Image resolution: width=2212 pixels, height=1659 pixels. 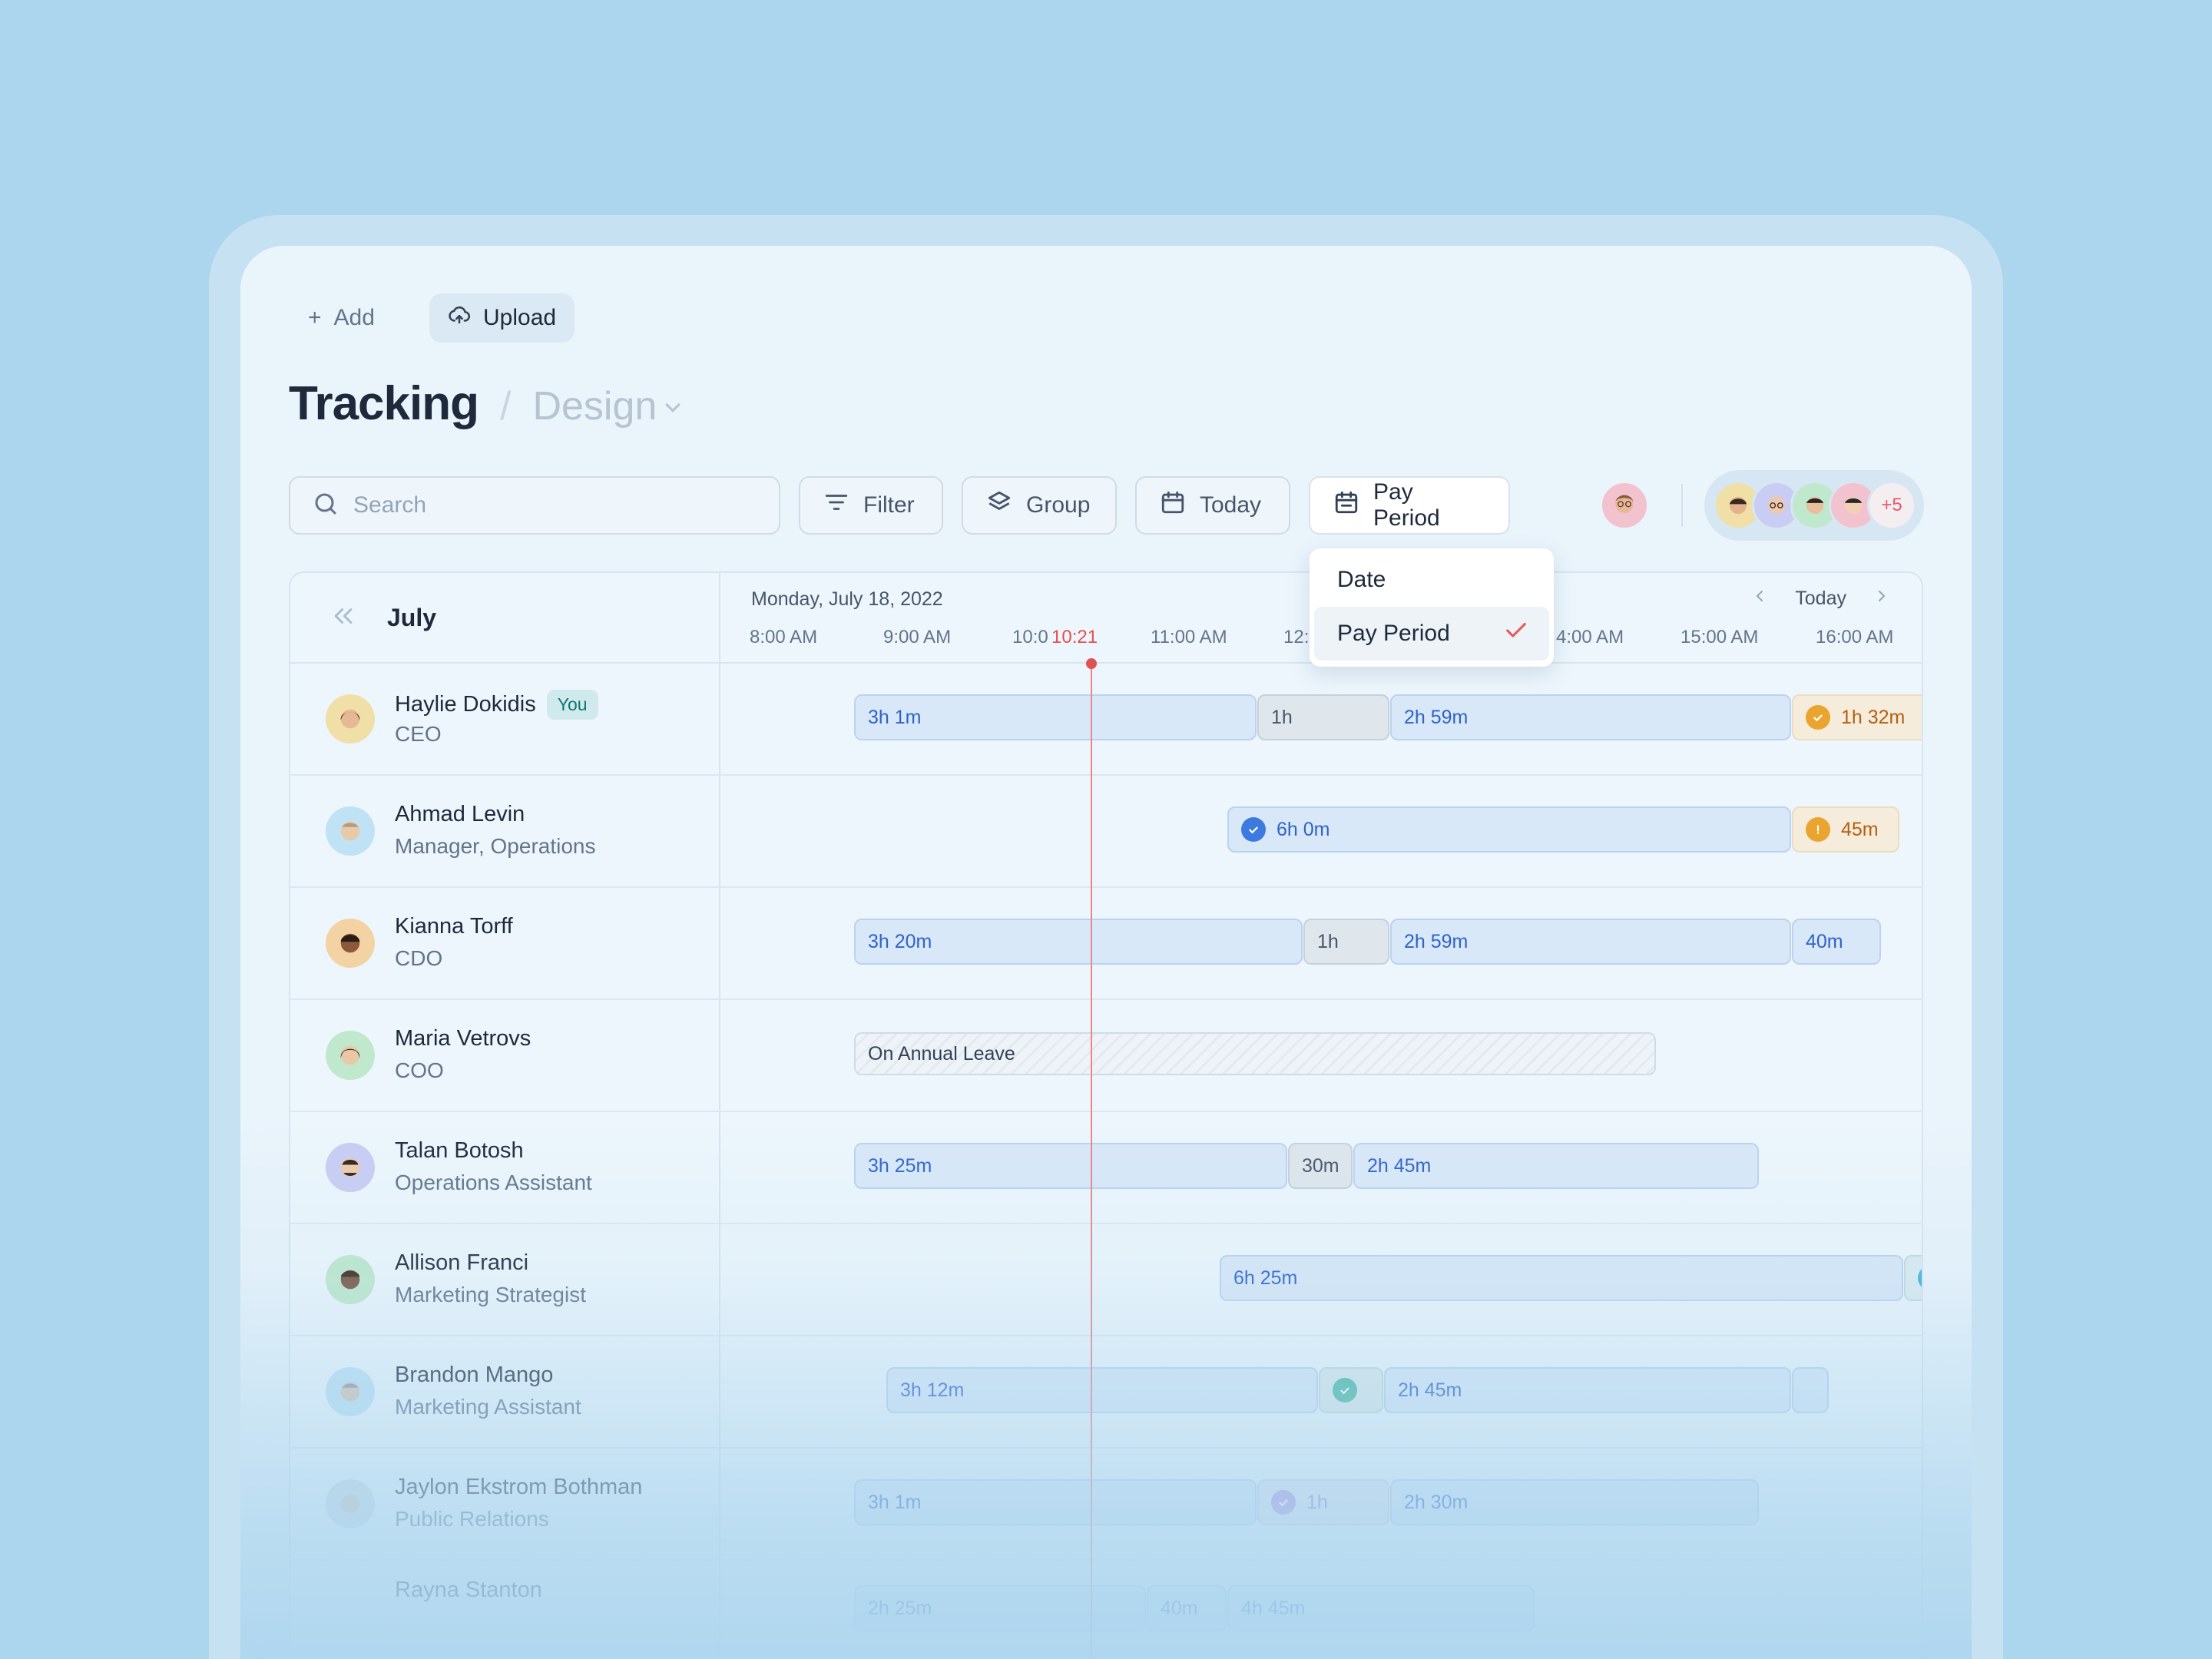 What do you see at coordinates (999, 506) in the screenshot?
I see `layers-icon` at bounding box center [999, 506].